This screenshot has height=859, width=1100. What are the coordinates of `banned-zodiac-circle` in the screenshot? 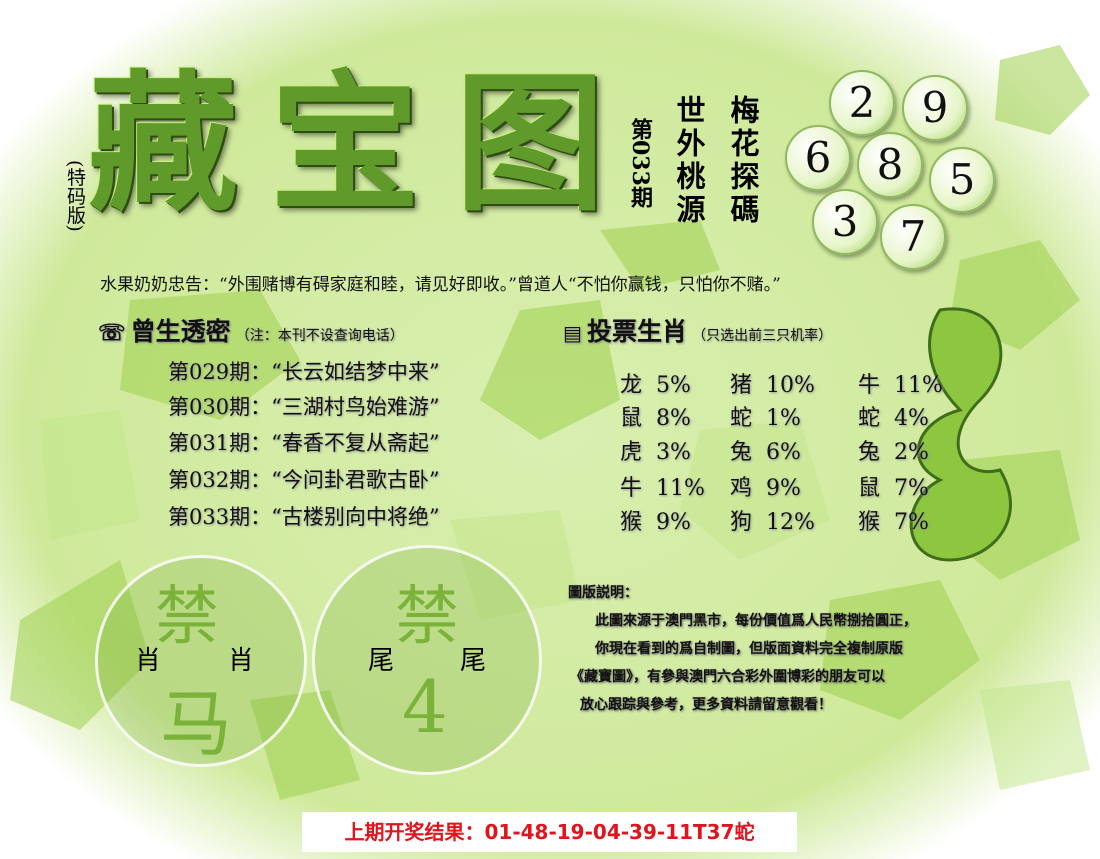 It's located at (201, 661).